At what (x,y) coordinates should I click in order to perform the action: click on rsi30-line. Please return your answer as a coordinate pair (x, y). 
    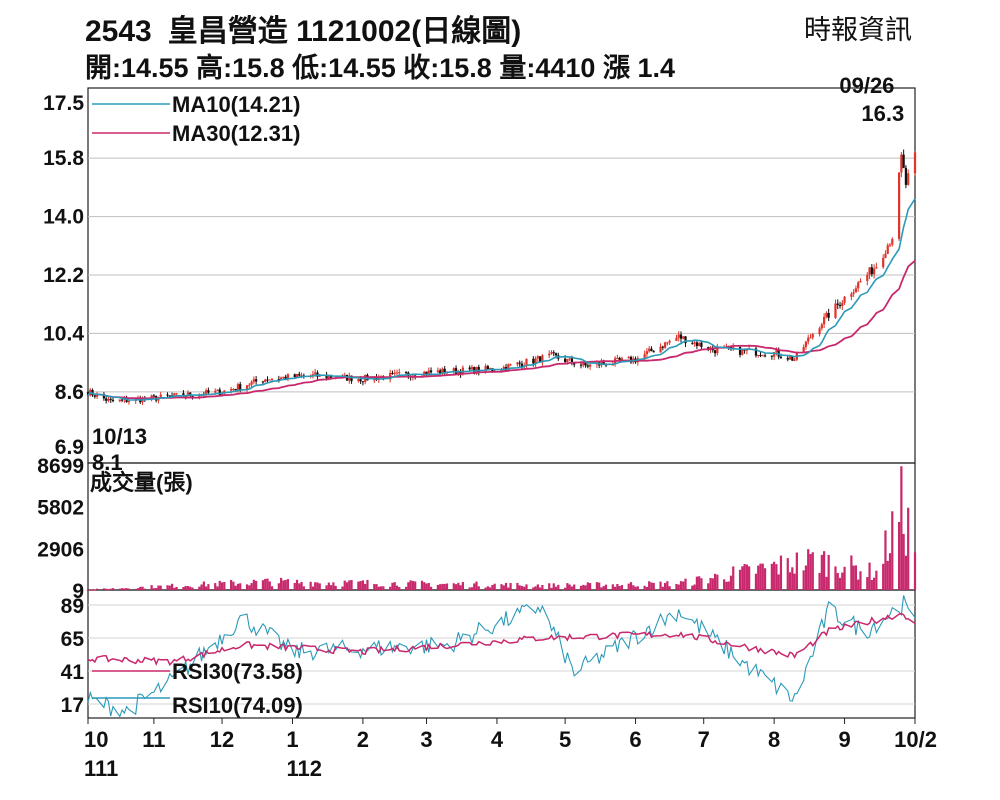
    Looking at the image, I should click on (501, 639).